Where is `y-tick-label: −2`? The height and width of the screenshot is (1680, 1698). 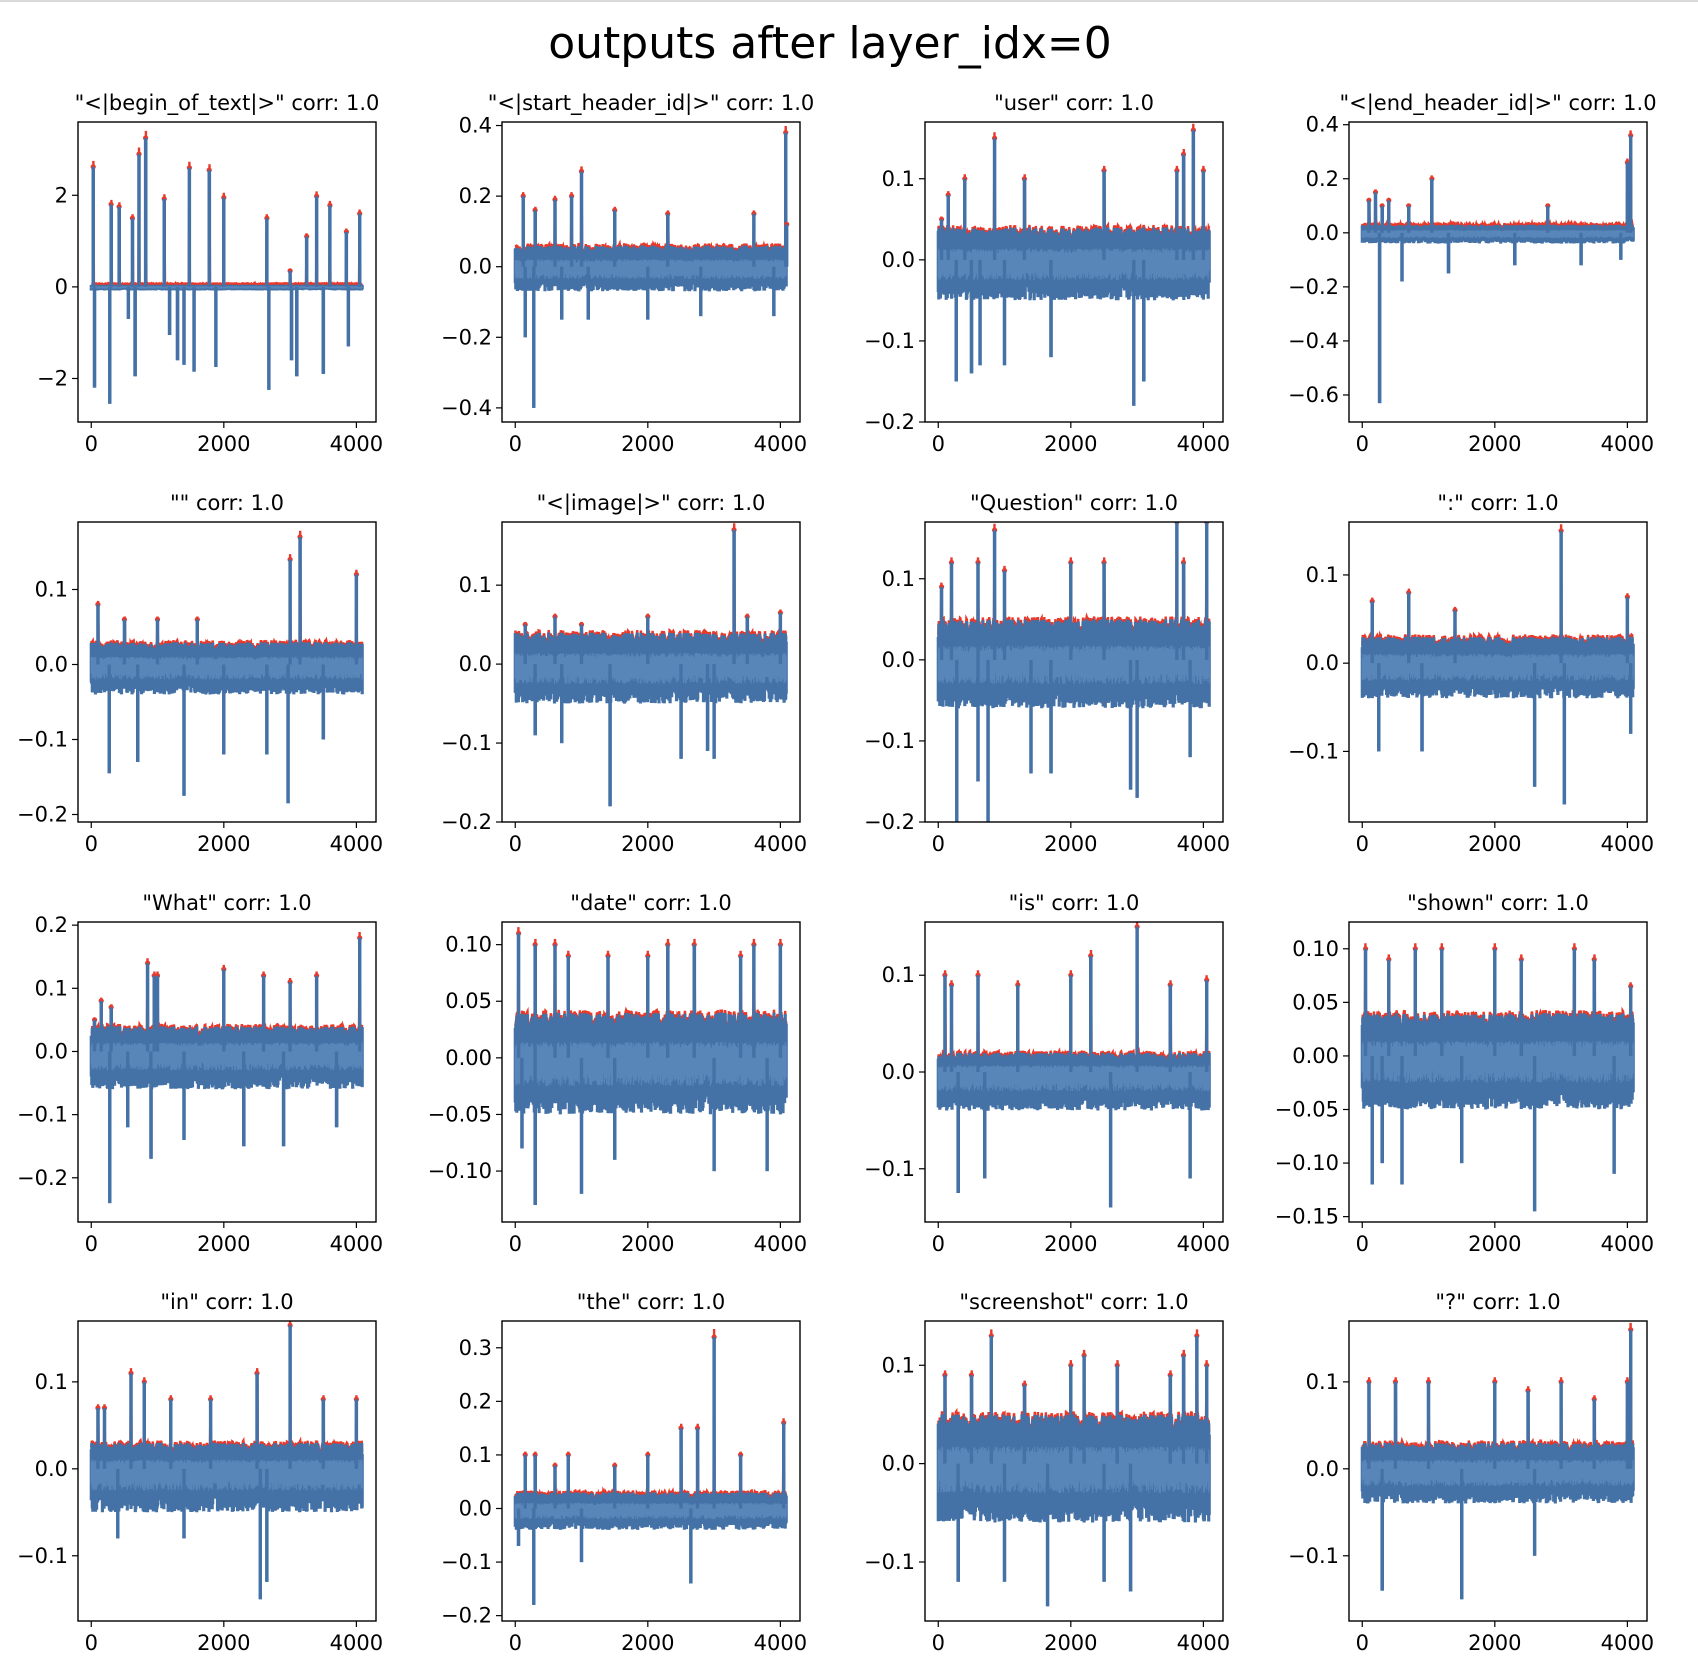 y-tick-label: −2 is located at coordinates (52, 378).